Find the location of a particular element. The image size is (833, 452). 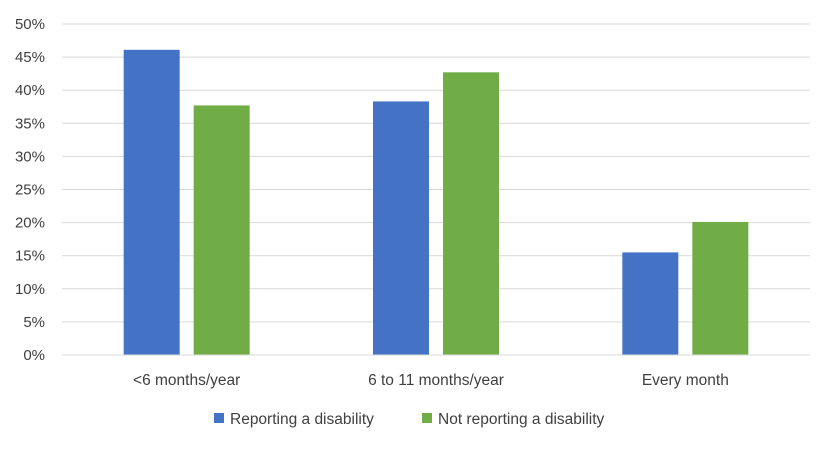

y-tick-label: 20% is located at coordinates (30, 223).